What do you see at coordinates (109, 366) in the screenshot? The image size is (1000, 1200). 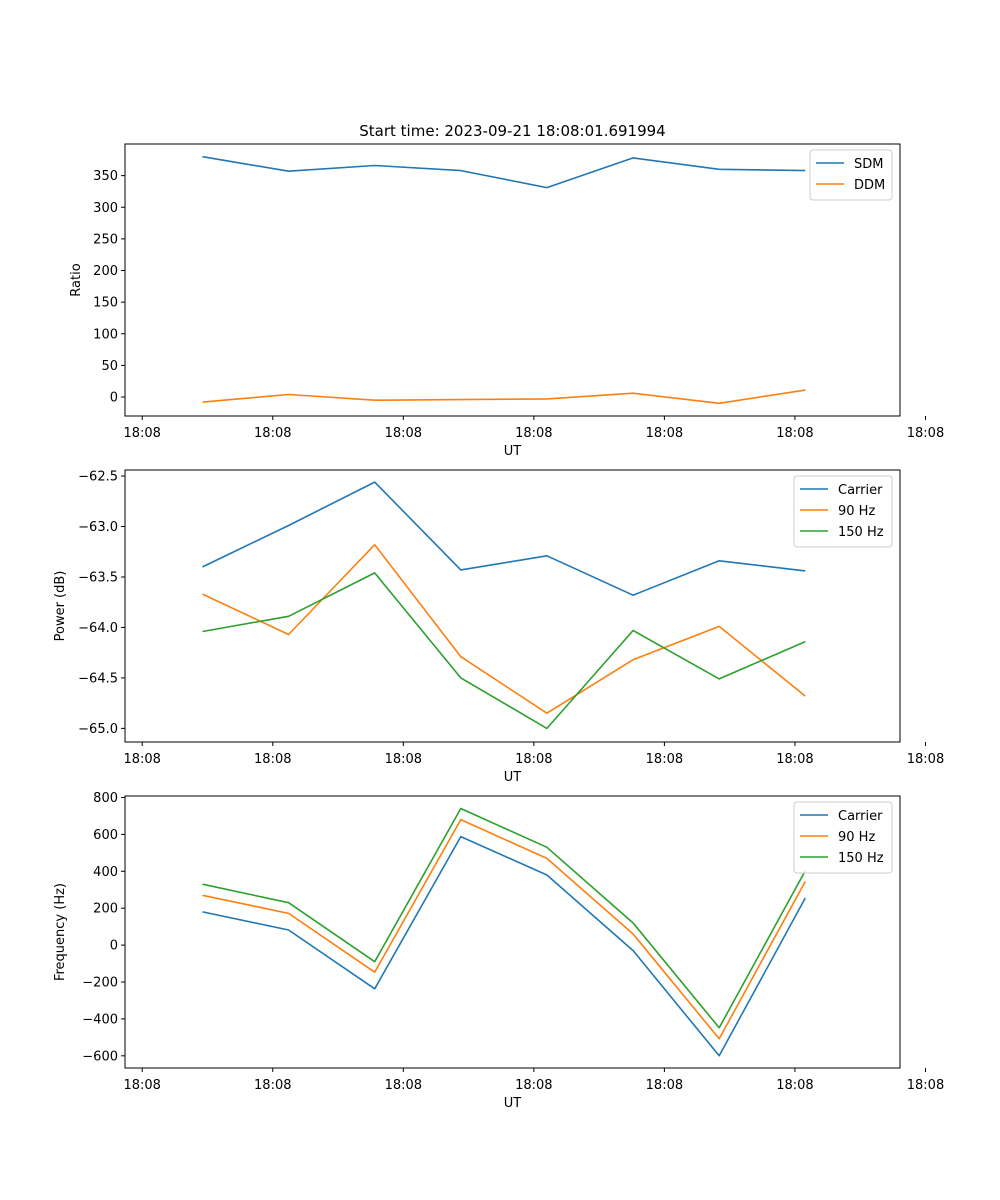 I see `y-tick-label: 50` at bounding box center [109, 366].